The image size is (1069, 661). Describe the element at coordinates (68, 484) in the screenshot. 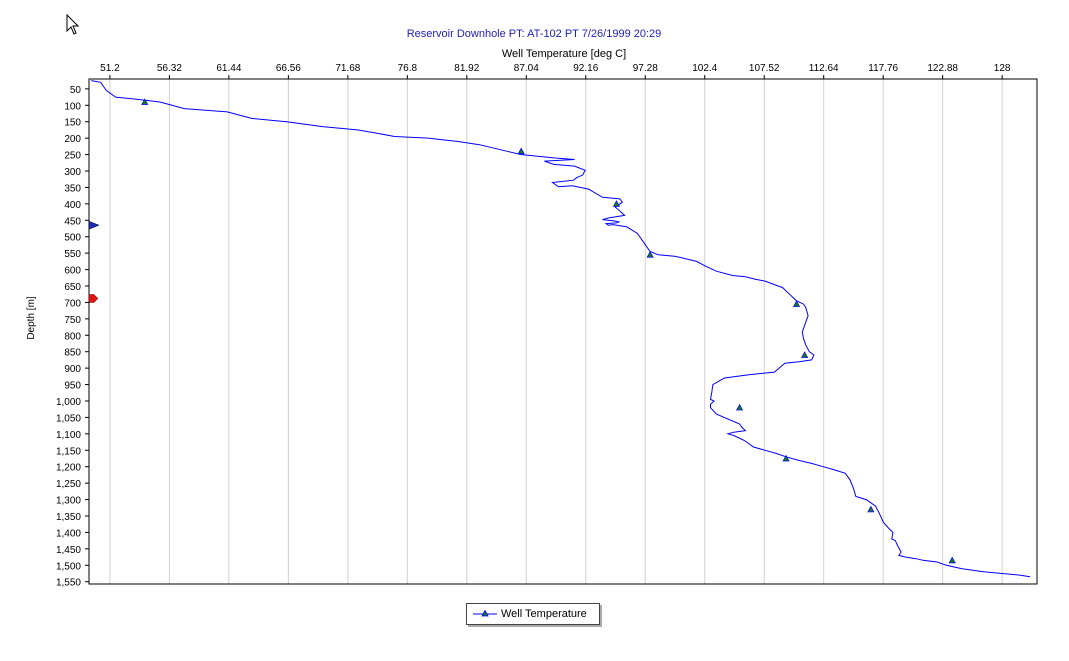

I see `y-tick-label: 1,250` at that location.